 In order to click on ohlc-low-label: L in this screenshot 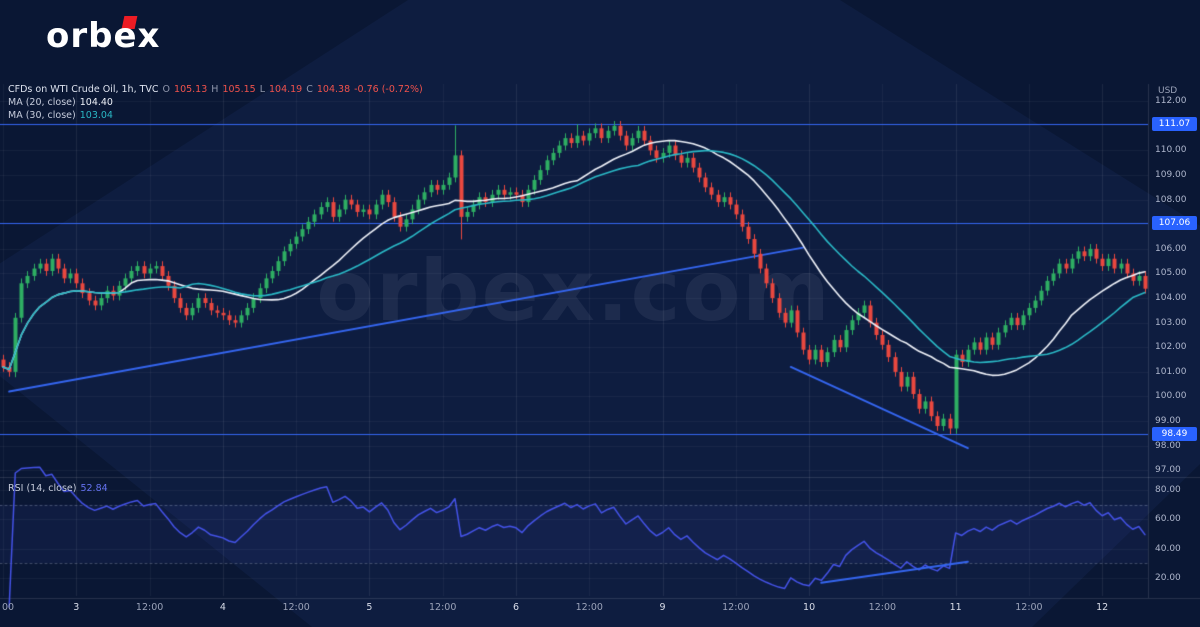, I will do `click(262, 89)`.